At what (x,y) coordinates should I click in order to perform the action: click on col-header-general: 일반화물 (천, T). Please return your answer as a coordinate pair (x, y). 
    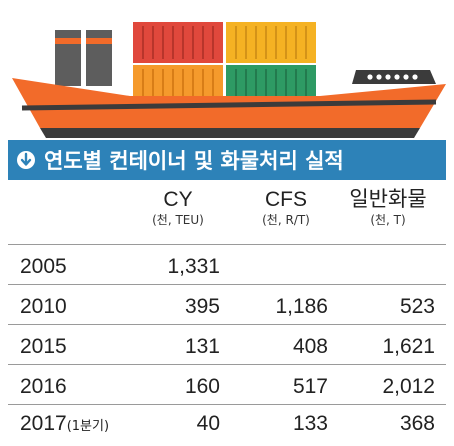
    Looking at the image, I should click on (388, 208).